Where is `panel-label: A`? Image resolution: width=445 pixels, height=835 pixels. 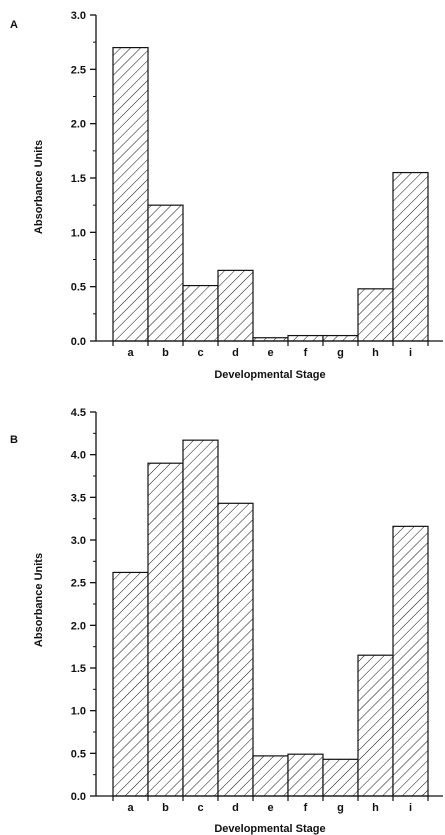
panel-label: A is located at coordinates (14, 25).